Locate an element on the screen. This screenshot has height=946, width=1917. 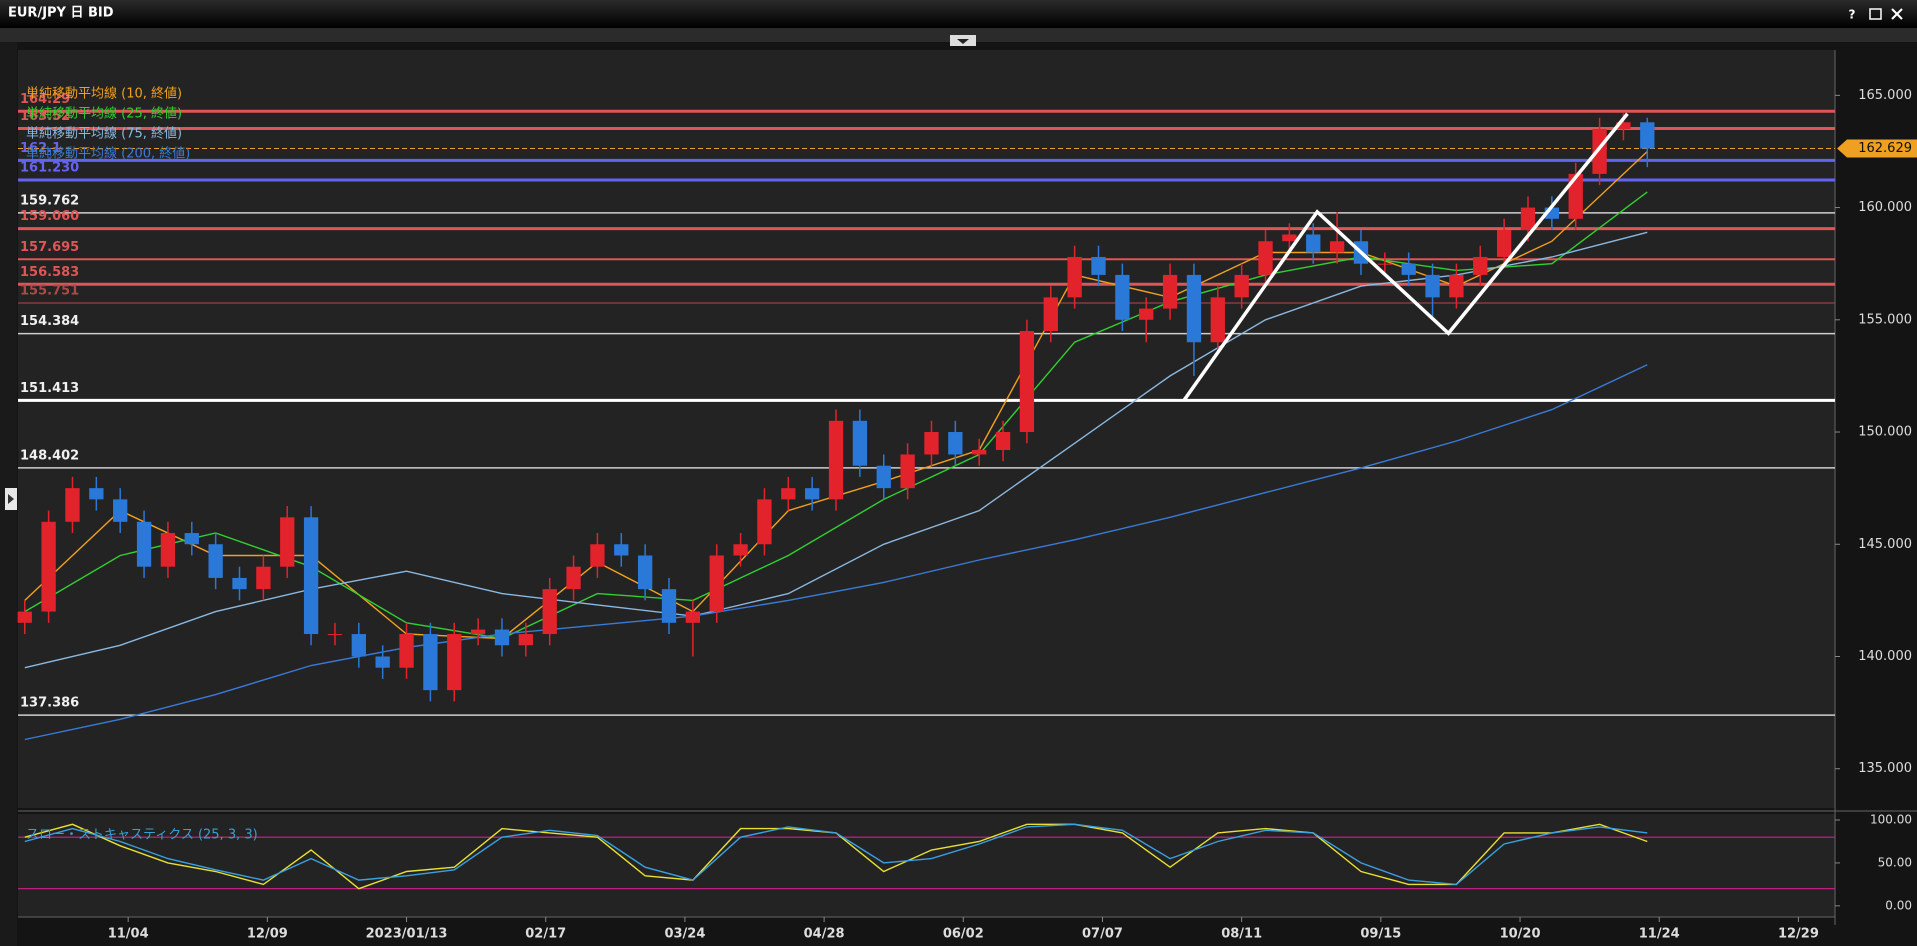
x-tick-label: 02/17 is located at coordinates (545, 934).